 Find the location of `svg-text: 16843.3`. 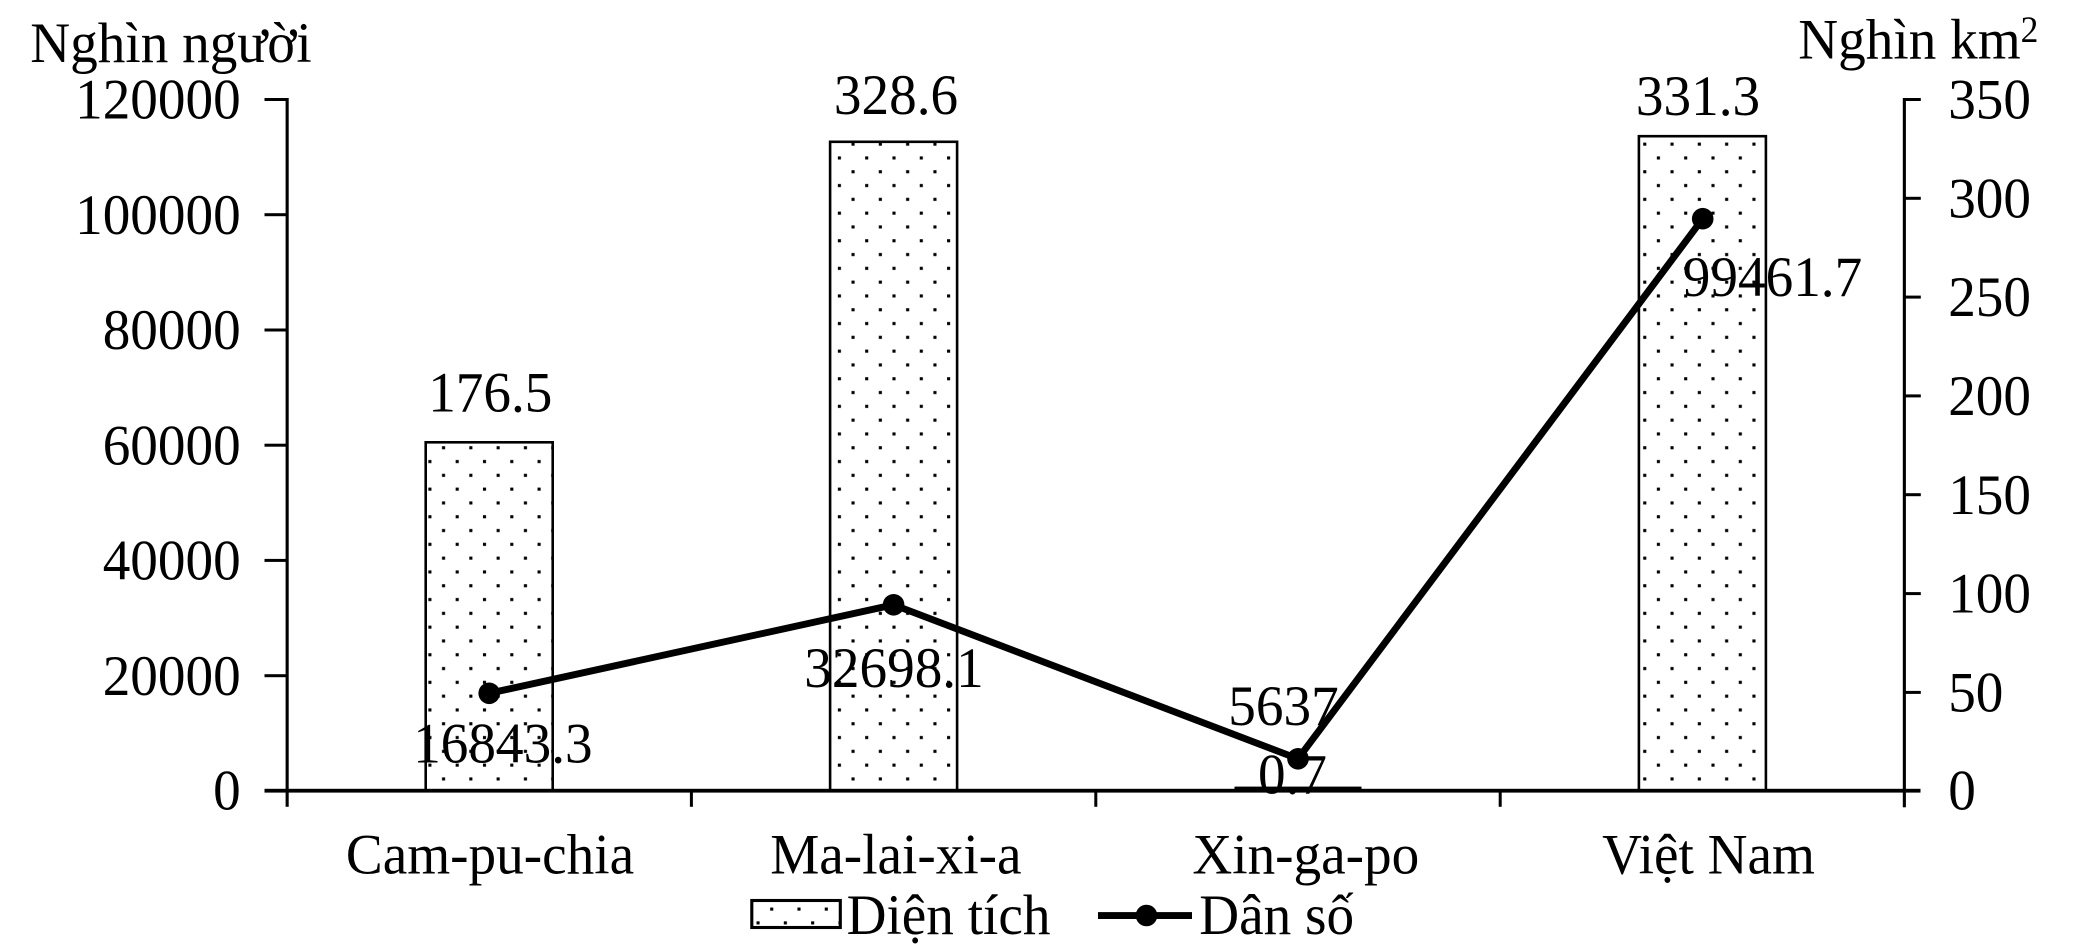

svg-text: 16843.3 is located at coordinates (502, 744).